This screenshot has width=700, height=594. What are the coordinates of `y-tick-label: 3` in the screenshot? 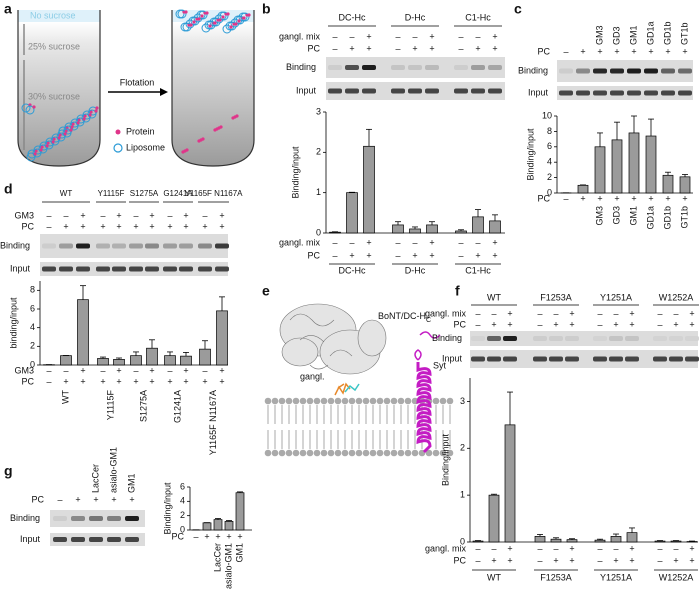 It's located at (318, 111).